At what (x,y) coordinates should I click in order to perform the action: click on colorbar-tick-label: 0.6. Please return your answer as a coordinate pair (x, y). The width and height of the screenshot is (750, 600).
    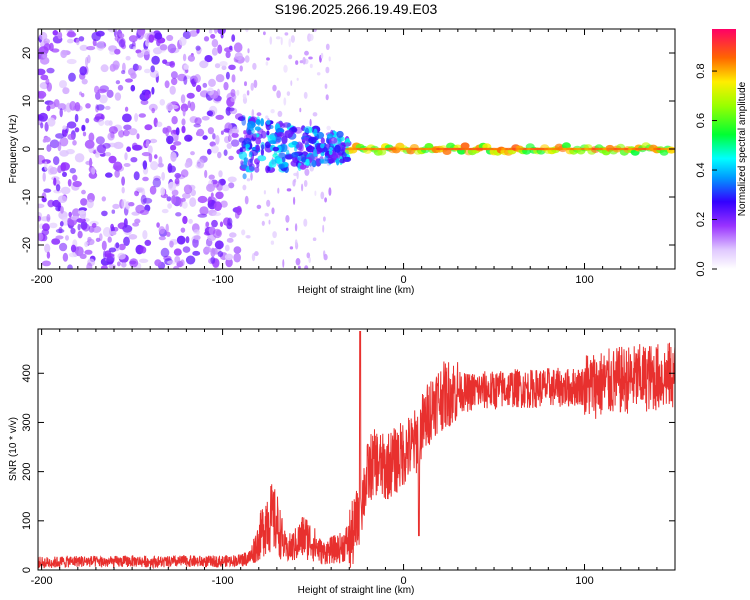
    Looking at the image, I should click on (701, 120).